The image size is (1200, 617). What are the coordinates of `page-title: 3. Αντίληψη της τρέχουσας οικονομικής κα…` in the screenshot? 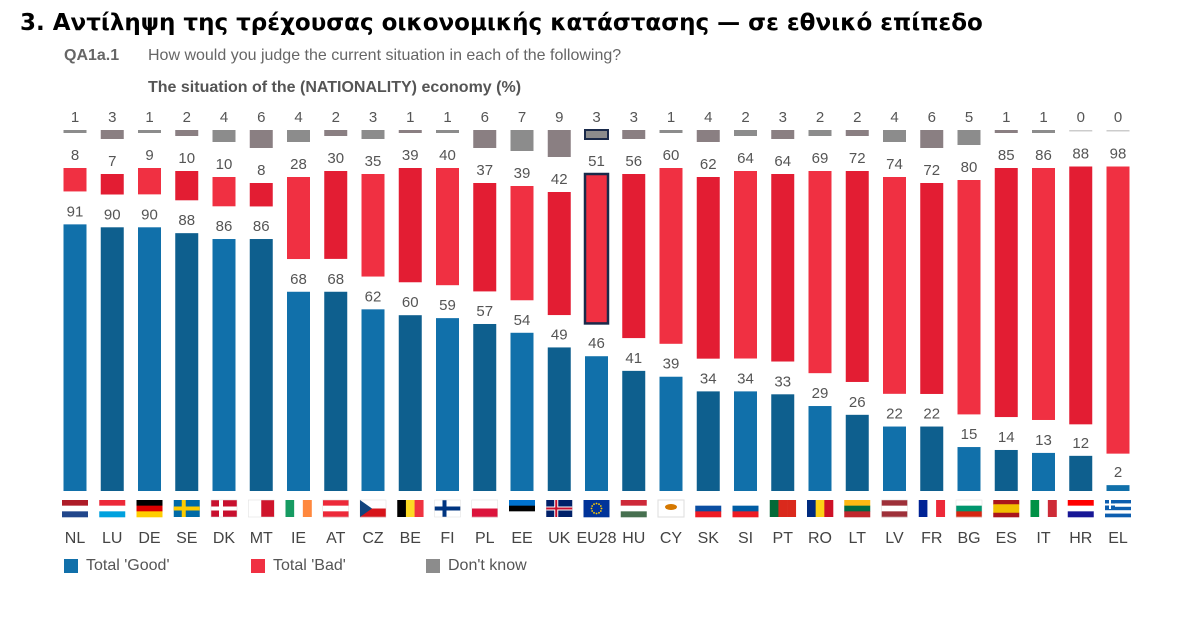 It's located at (501, 23).